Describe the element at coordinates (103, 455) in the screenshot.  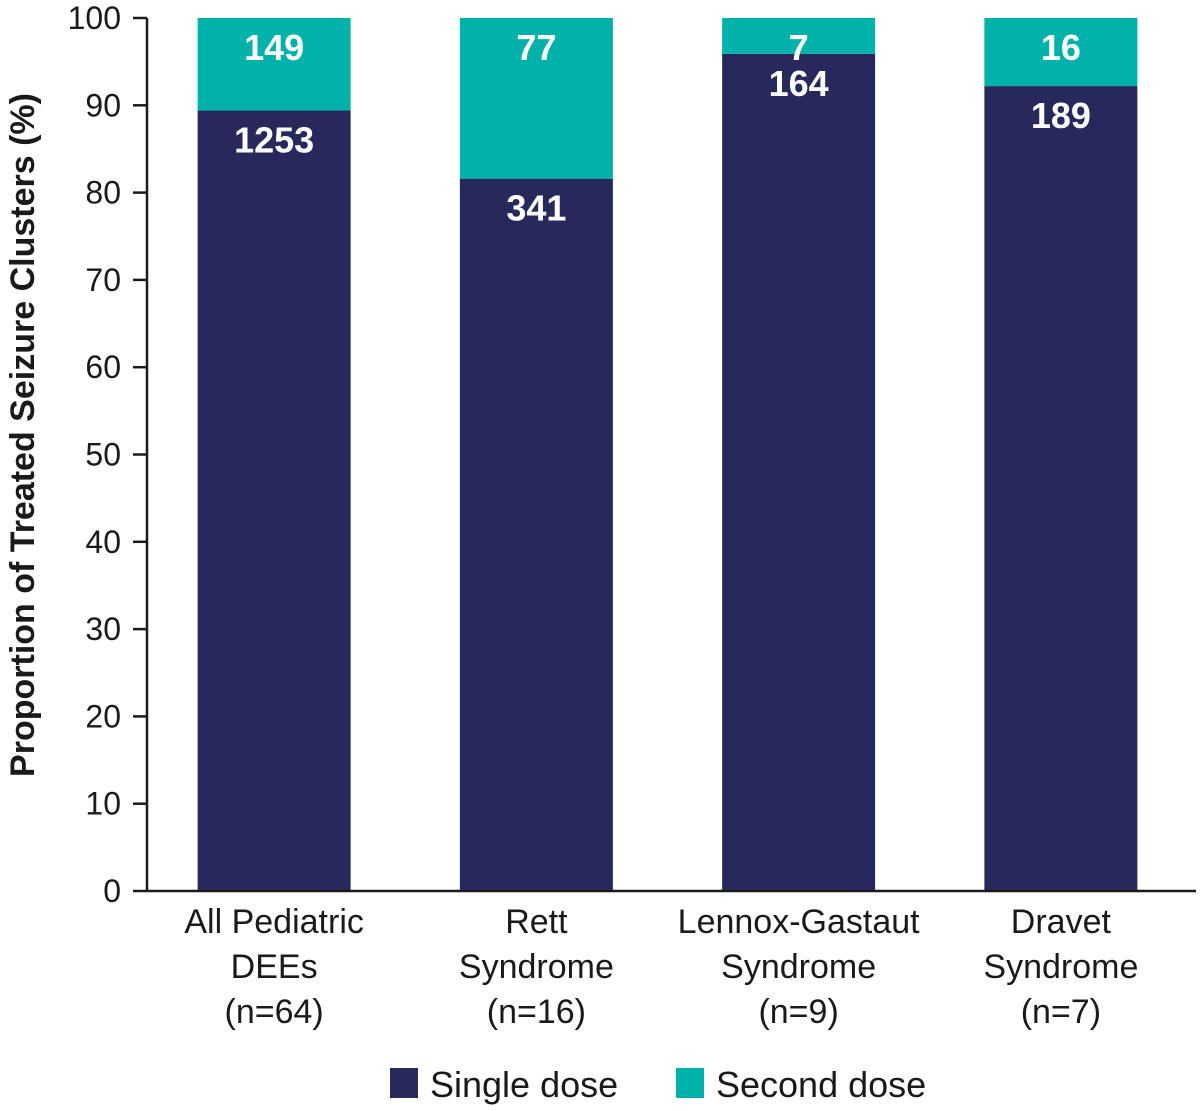
I see `y-tick-label: 50` at that location.